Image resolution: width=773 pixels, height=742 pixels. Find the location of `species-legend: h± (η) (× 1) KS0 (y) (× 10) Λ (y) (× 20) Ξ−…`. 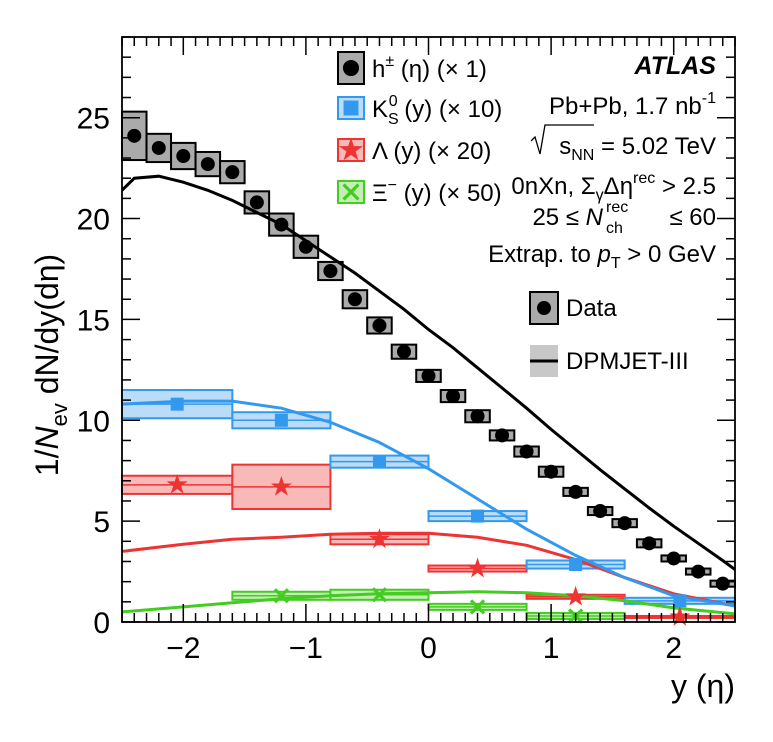

species-legend: h± (η) (× 1) KS0 (y) (× 10) Λ (y) (× 20) Ξ−… is located at coordinates (419, 129).